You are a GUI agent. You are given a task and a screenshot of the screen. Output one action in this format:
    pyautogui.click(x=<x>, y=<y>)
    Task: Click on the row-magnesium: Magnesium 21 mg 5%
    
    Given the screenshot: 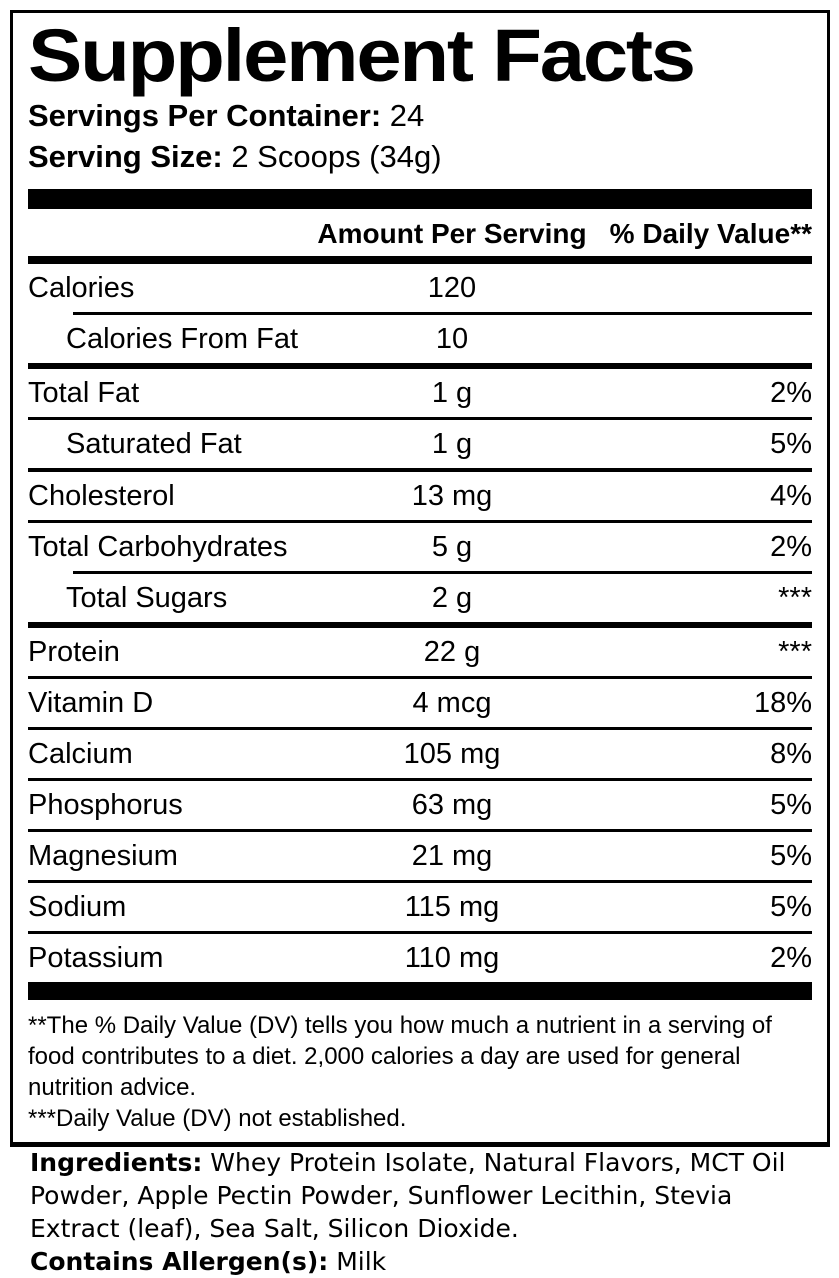 What is the action you would take?
    pyautogui.click(x=420, y=856)
    